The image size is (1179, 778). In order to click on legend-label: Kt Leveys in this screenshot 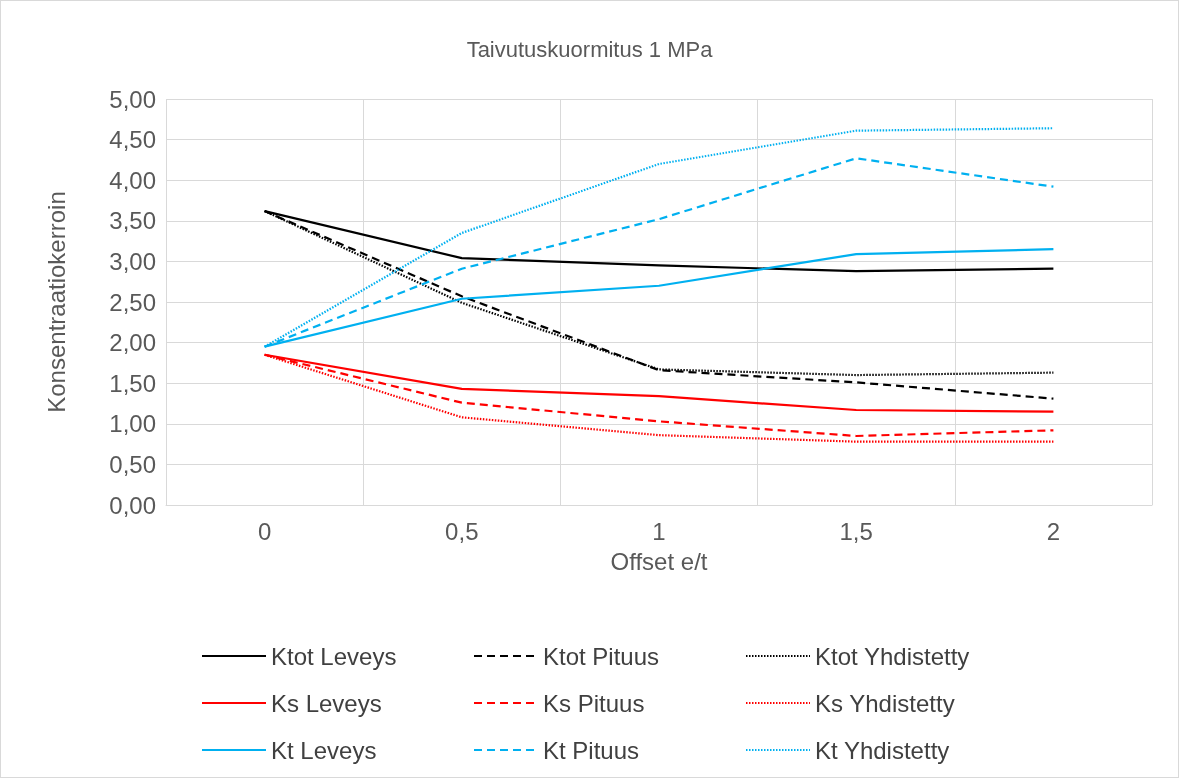, I will do `click(324, 750)`.